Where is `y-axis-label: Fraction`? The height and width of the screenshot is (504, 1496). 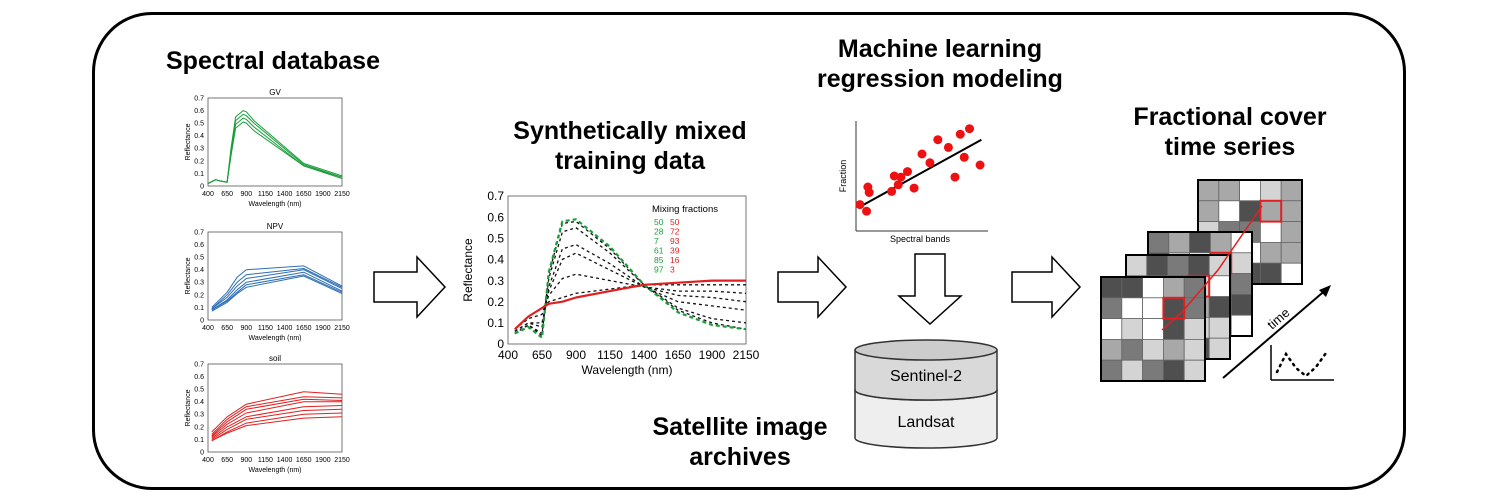 y-axis-label: Fraction is located at coordinates (843, 176).